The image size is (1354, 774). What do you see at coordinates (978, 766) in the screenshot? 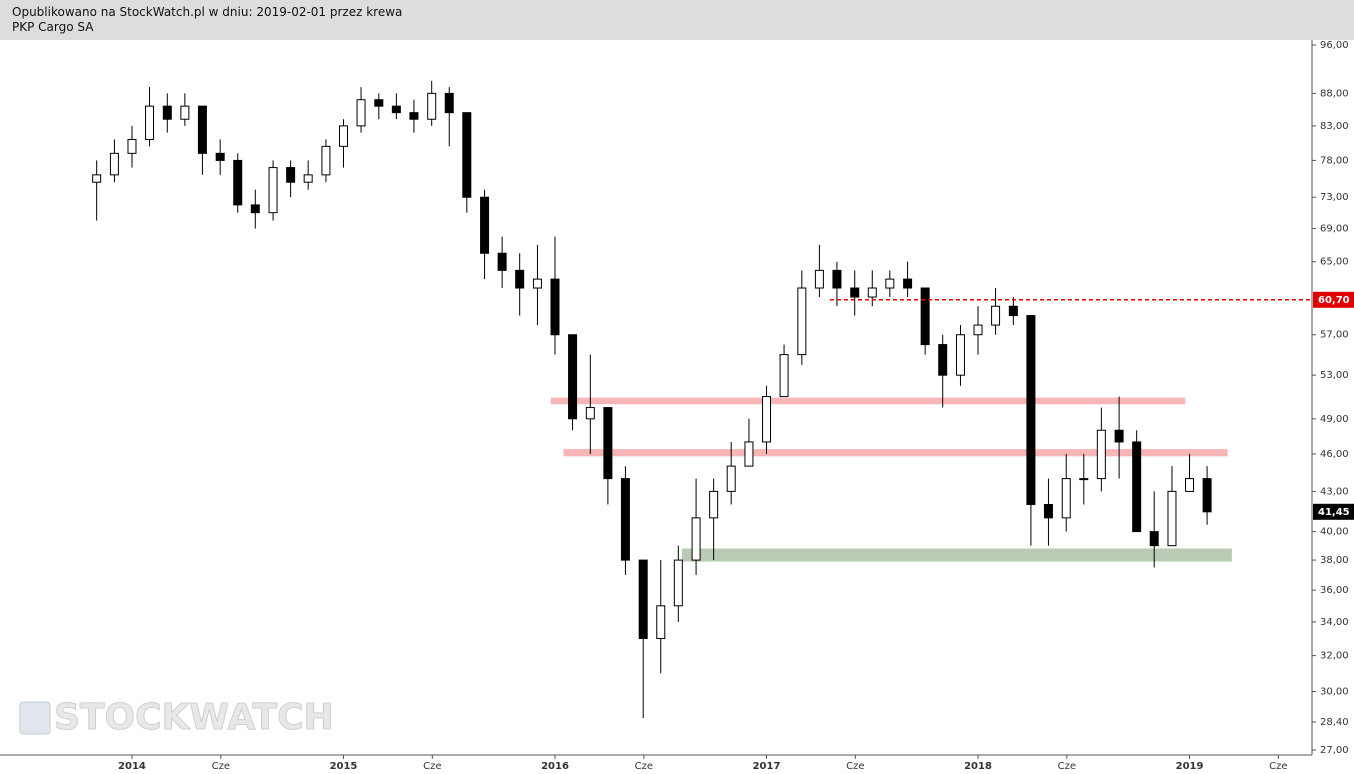
I see `x-tick-label: 2018` at bounding box center [978, 766].